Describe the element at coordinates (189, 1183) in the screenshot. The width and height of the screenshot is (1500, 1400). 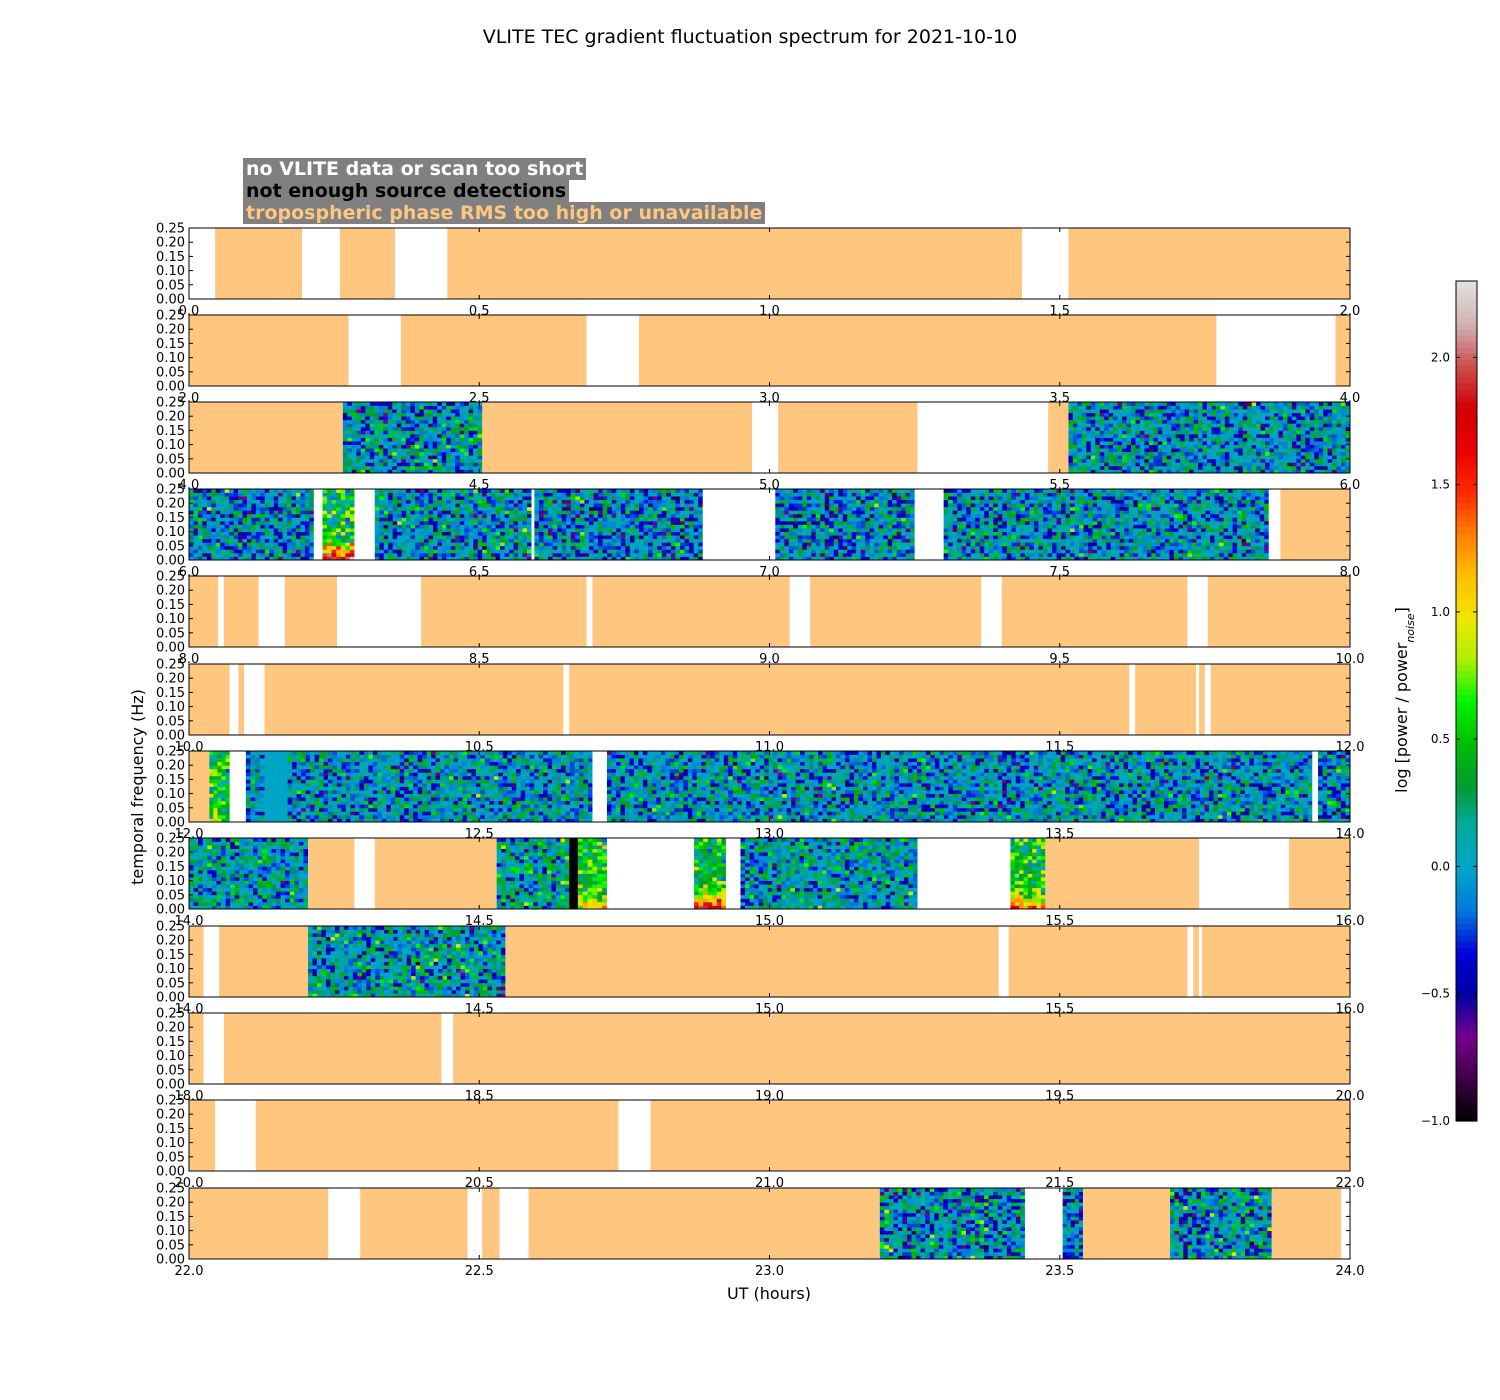
I see `x-tick-label: 20.0` at that location.